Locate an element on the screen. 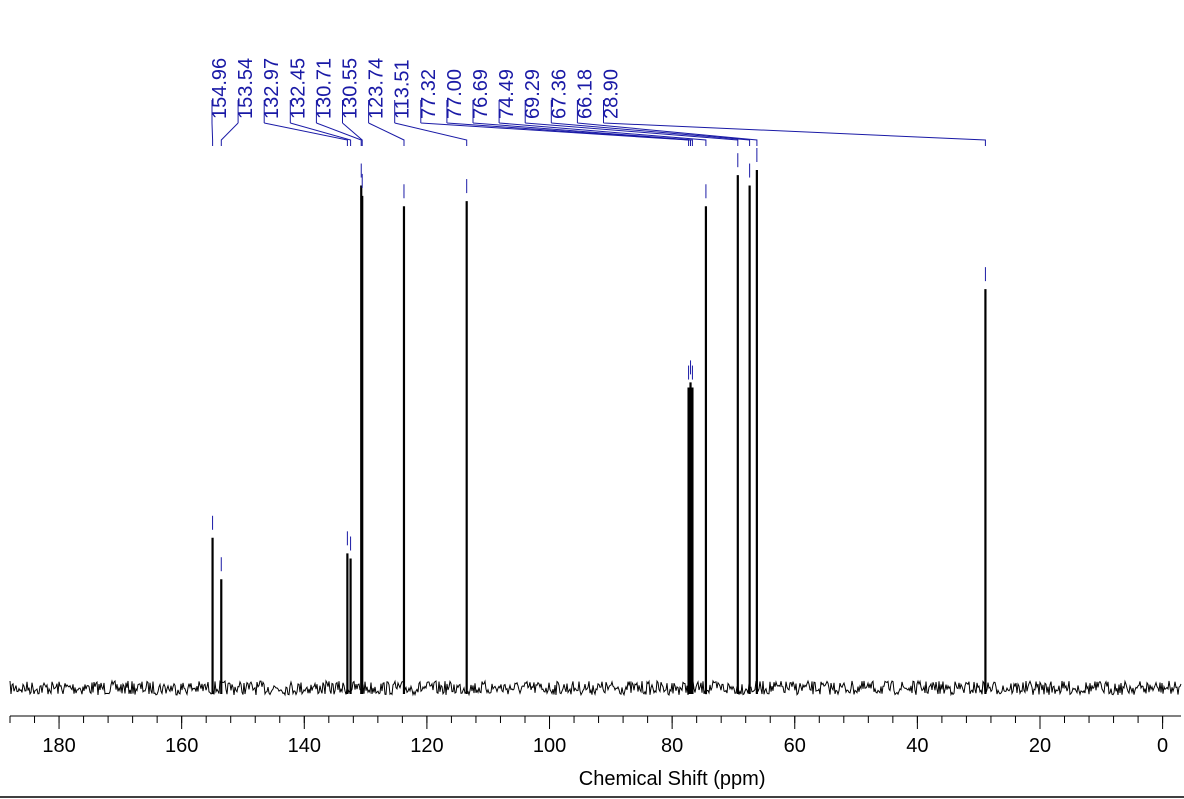  peak-label: 76.69 is located at coordinates (481, 94).